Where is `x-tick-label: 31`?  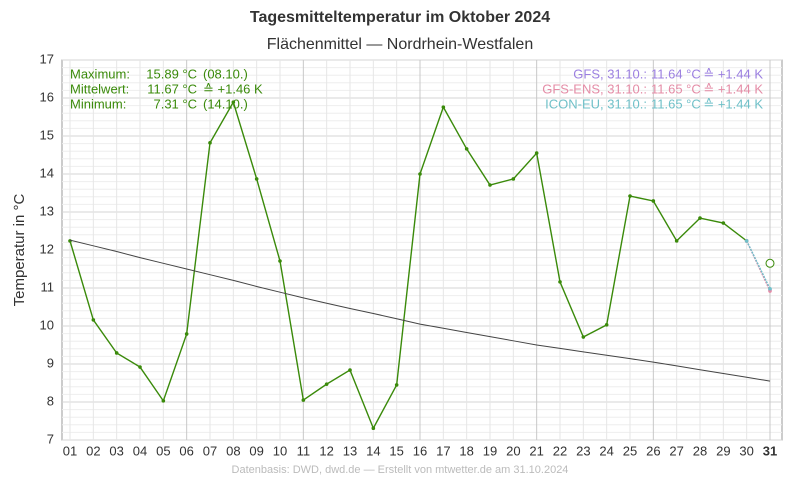 x-tick-label: 31 is located at coordinates (770, 450).